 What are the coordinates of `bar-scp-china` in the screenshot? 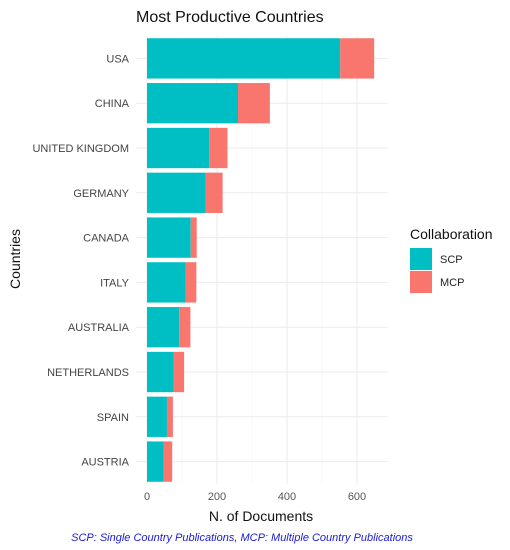 It's located at (192, 103).